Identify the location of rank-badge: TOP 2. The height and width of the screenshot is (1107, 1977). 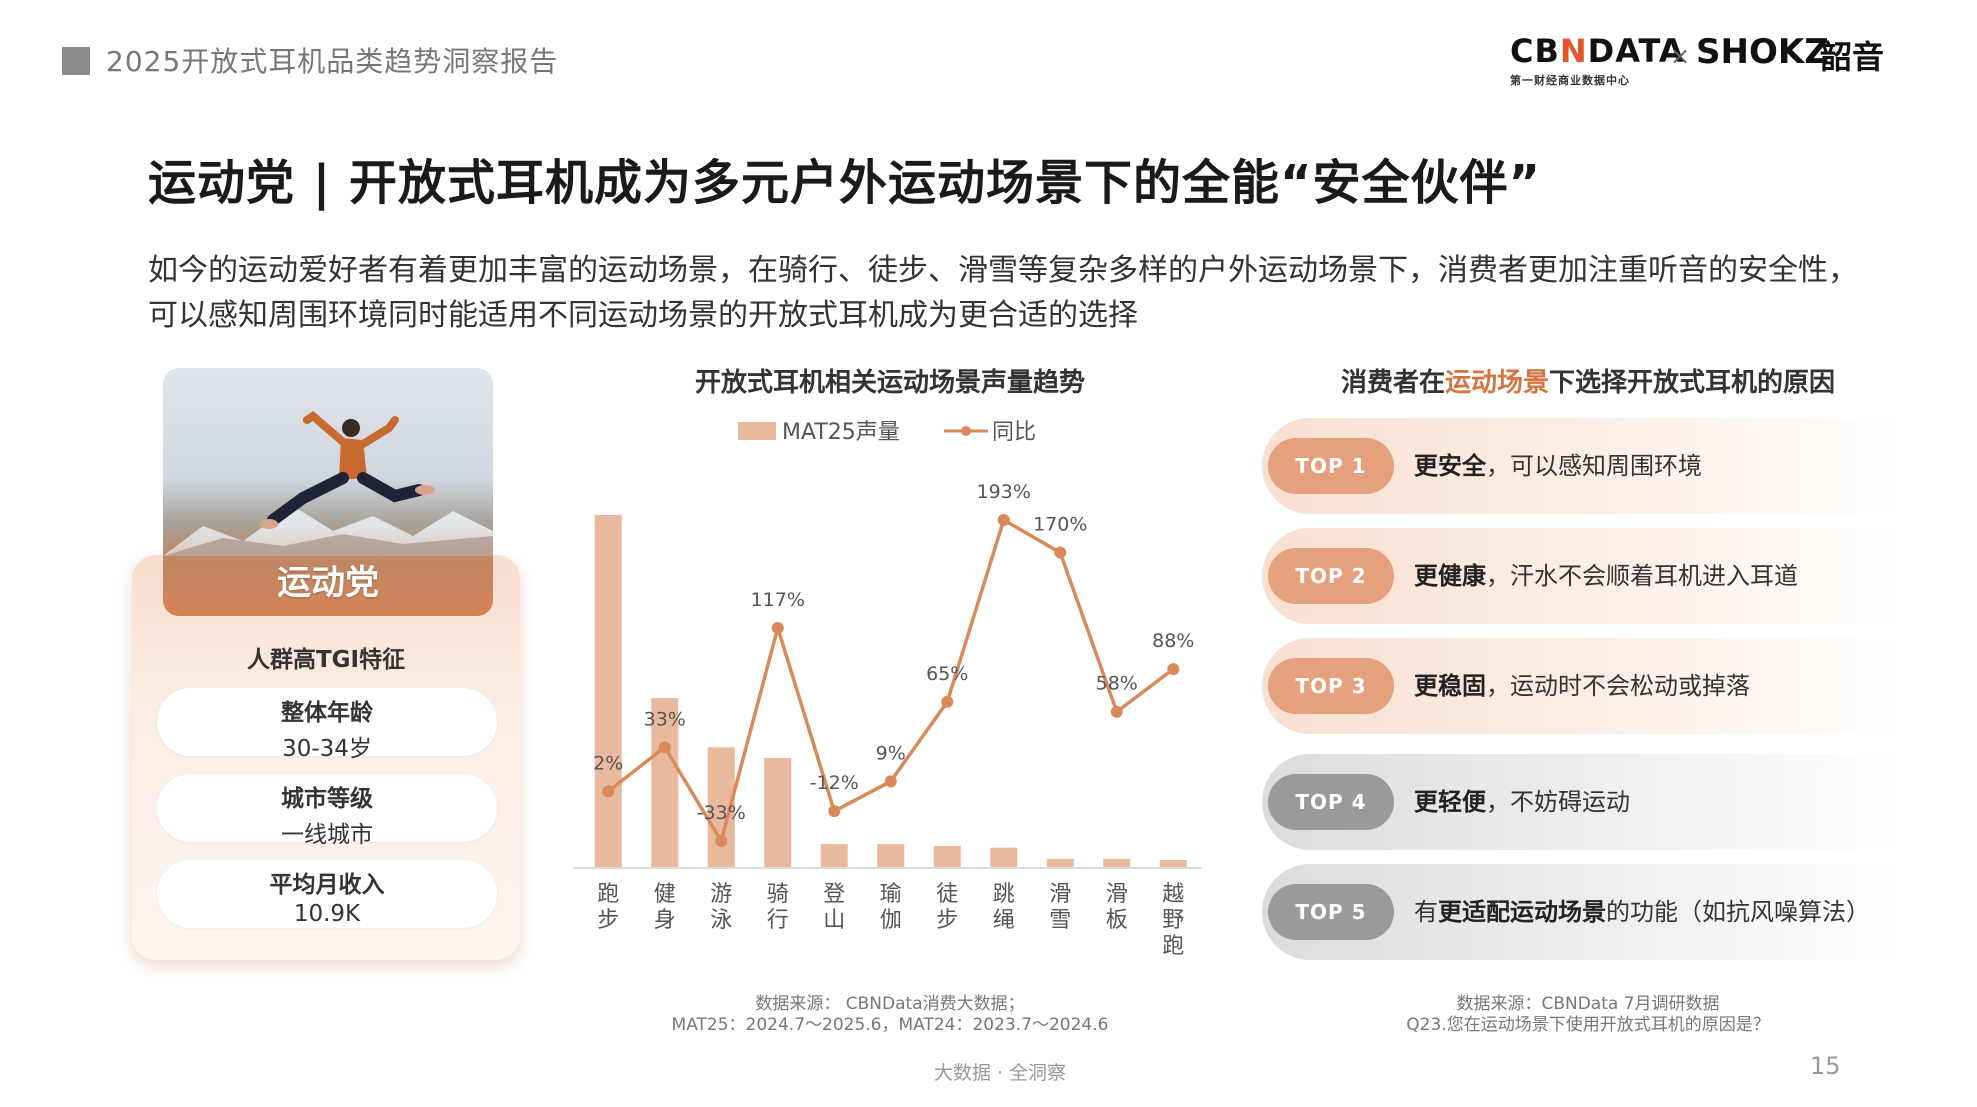
(1331, 576).